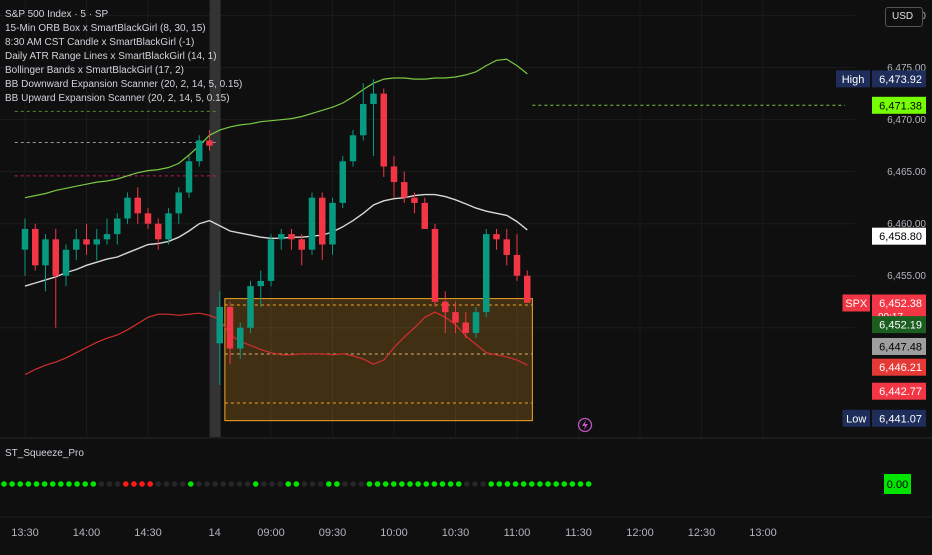 This screenshot has width=932, height=555. What do you see at coordinates (900, 368) in the screenshot?
I see `price-label-value: 6,446.21` at bounding box center [900, 368].